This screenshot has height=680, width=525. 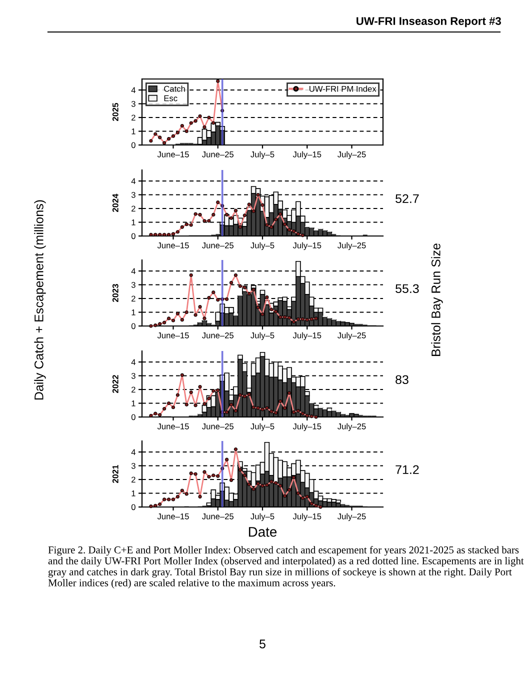 I want to click on caption: Figure 2. Daily C+E and Port Moller Index: Observed catch and escapement for years 2021-2025 as stacked bars and the daily UW-FRI Port Moller Index (observed and interpolated) as a red dotted line. Escapements are in light gray and catches in dark gray. Total Bristol Bay run size in millions of sockeye is shown at the right. Daily Port Moller indices (red) are scaled relative to the maximum across years., so click(x=286, y=567).